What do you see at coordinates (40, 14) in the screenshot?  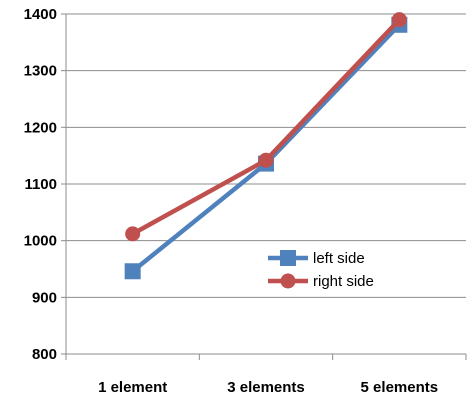 I see `y-tick-label: 1400` at bounding box center [40, 14].